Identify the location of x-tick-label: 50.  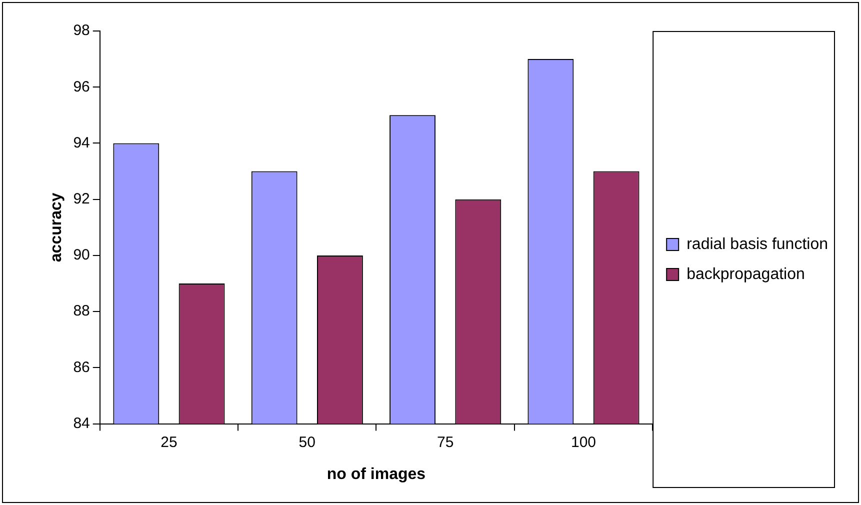
(307, 442).